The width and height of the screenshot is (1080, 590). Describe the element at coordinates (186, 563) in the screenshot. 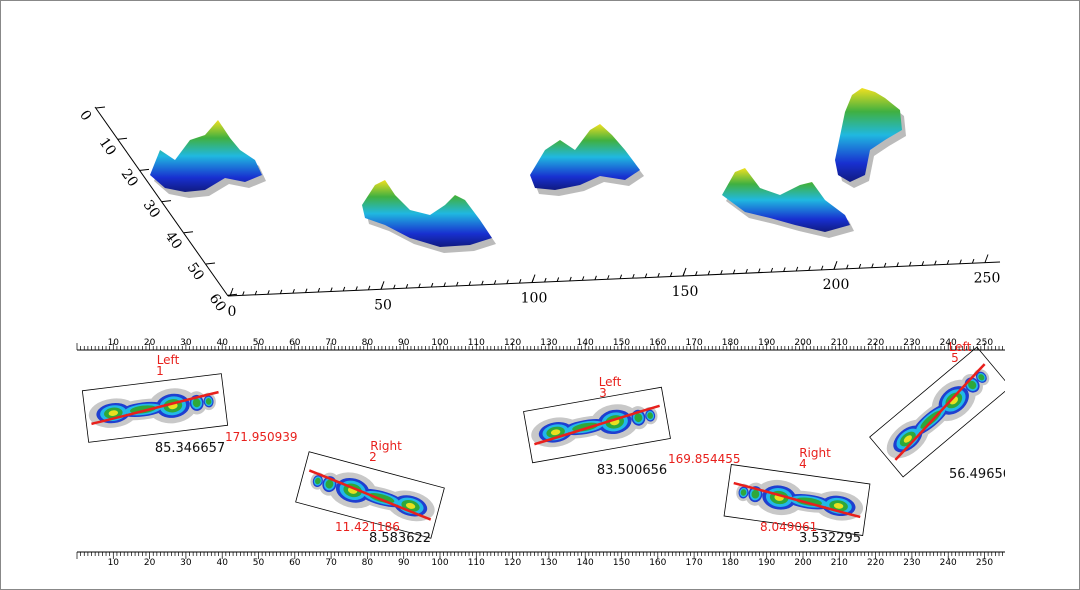

I see `ruler-tick-label: 30` at that location.